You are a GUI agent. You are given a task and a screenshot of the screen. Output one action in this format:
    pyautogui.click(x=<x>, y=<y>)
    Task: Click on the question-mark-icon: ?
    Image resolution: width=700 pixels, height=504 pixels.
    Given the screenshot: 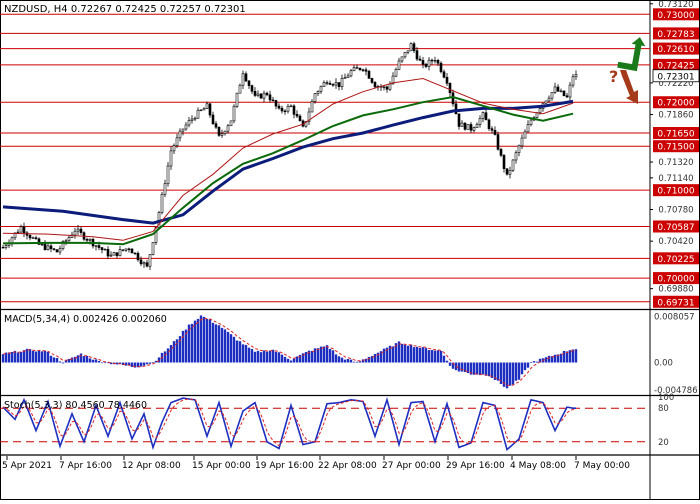 What is the action you would take?
    pyautogui.click(x=613, y=76)
    